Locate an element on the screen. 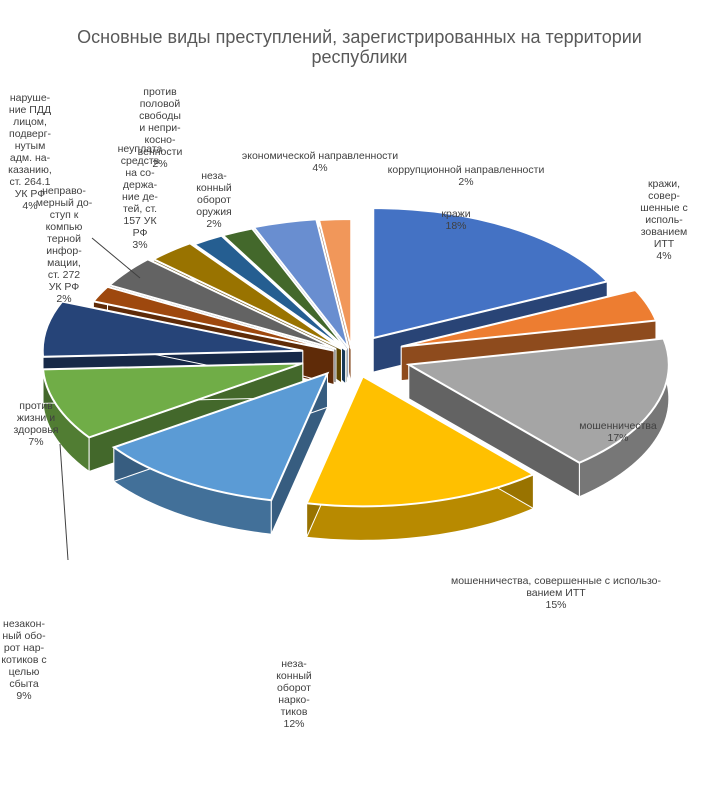  data-label: кражи 18% is located at coordinates (456, 220).